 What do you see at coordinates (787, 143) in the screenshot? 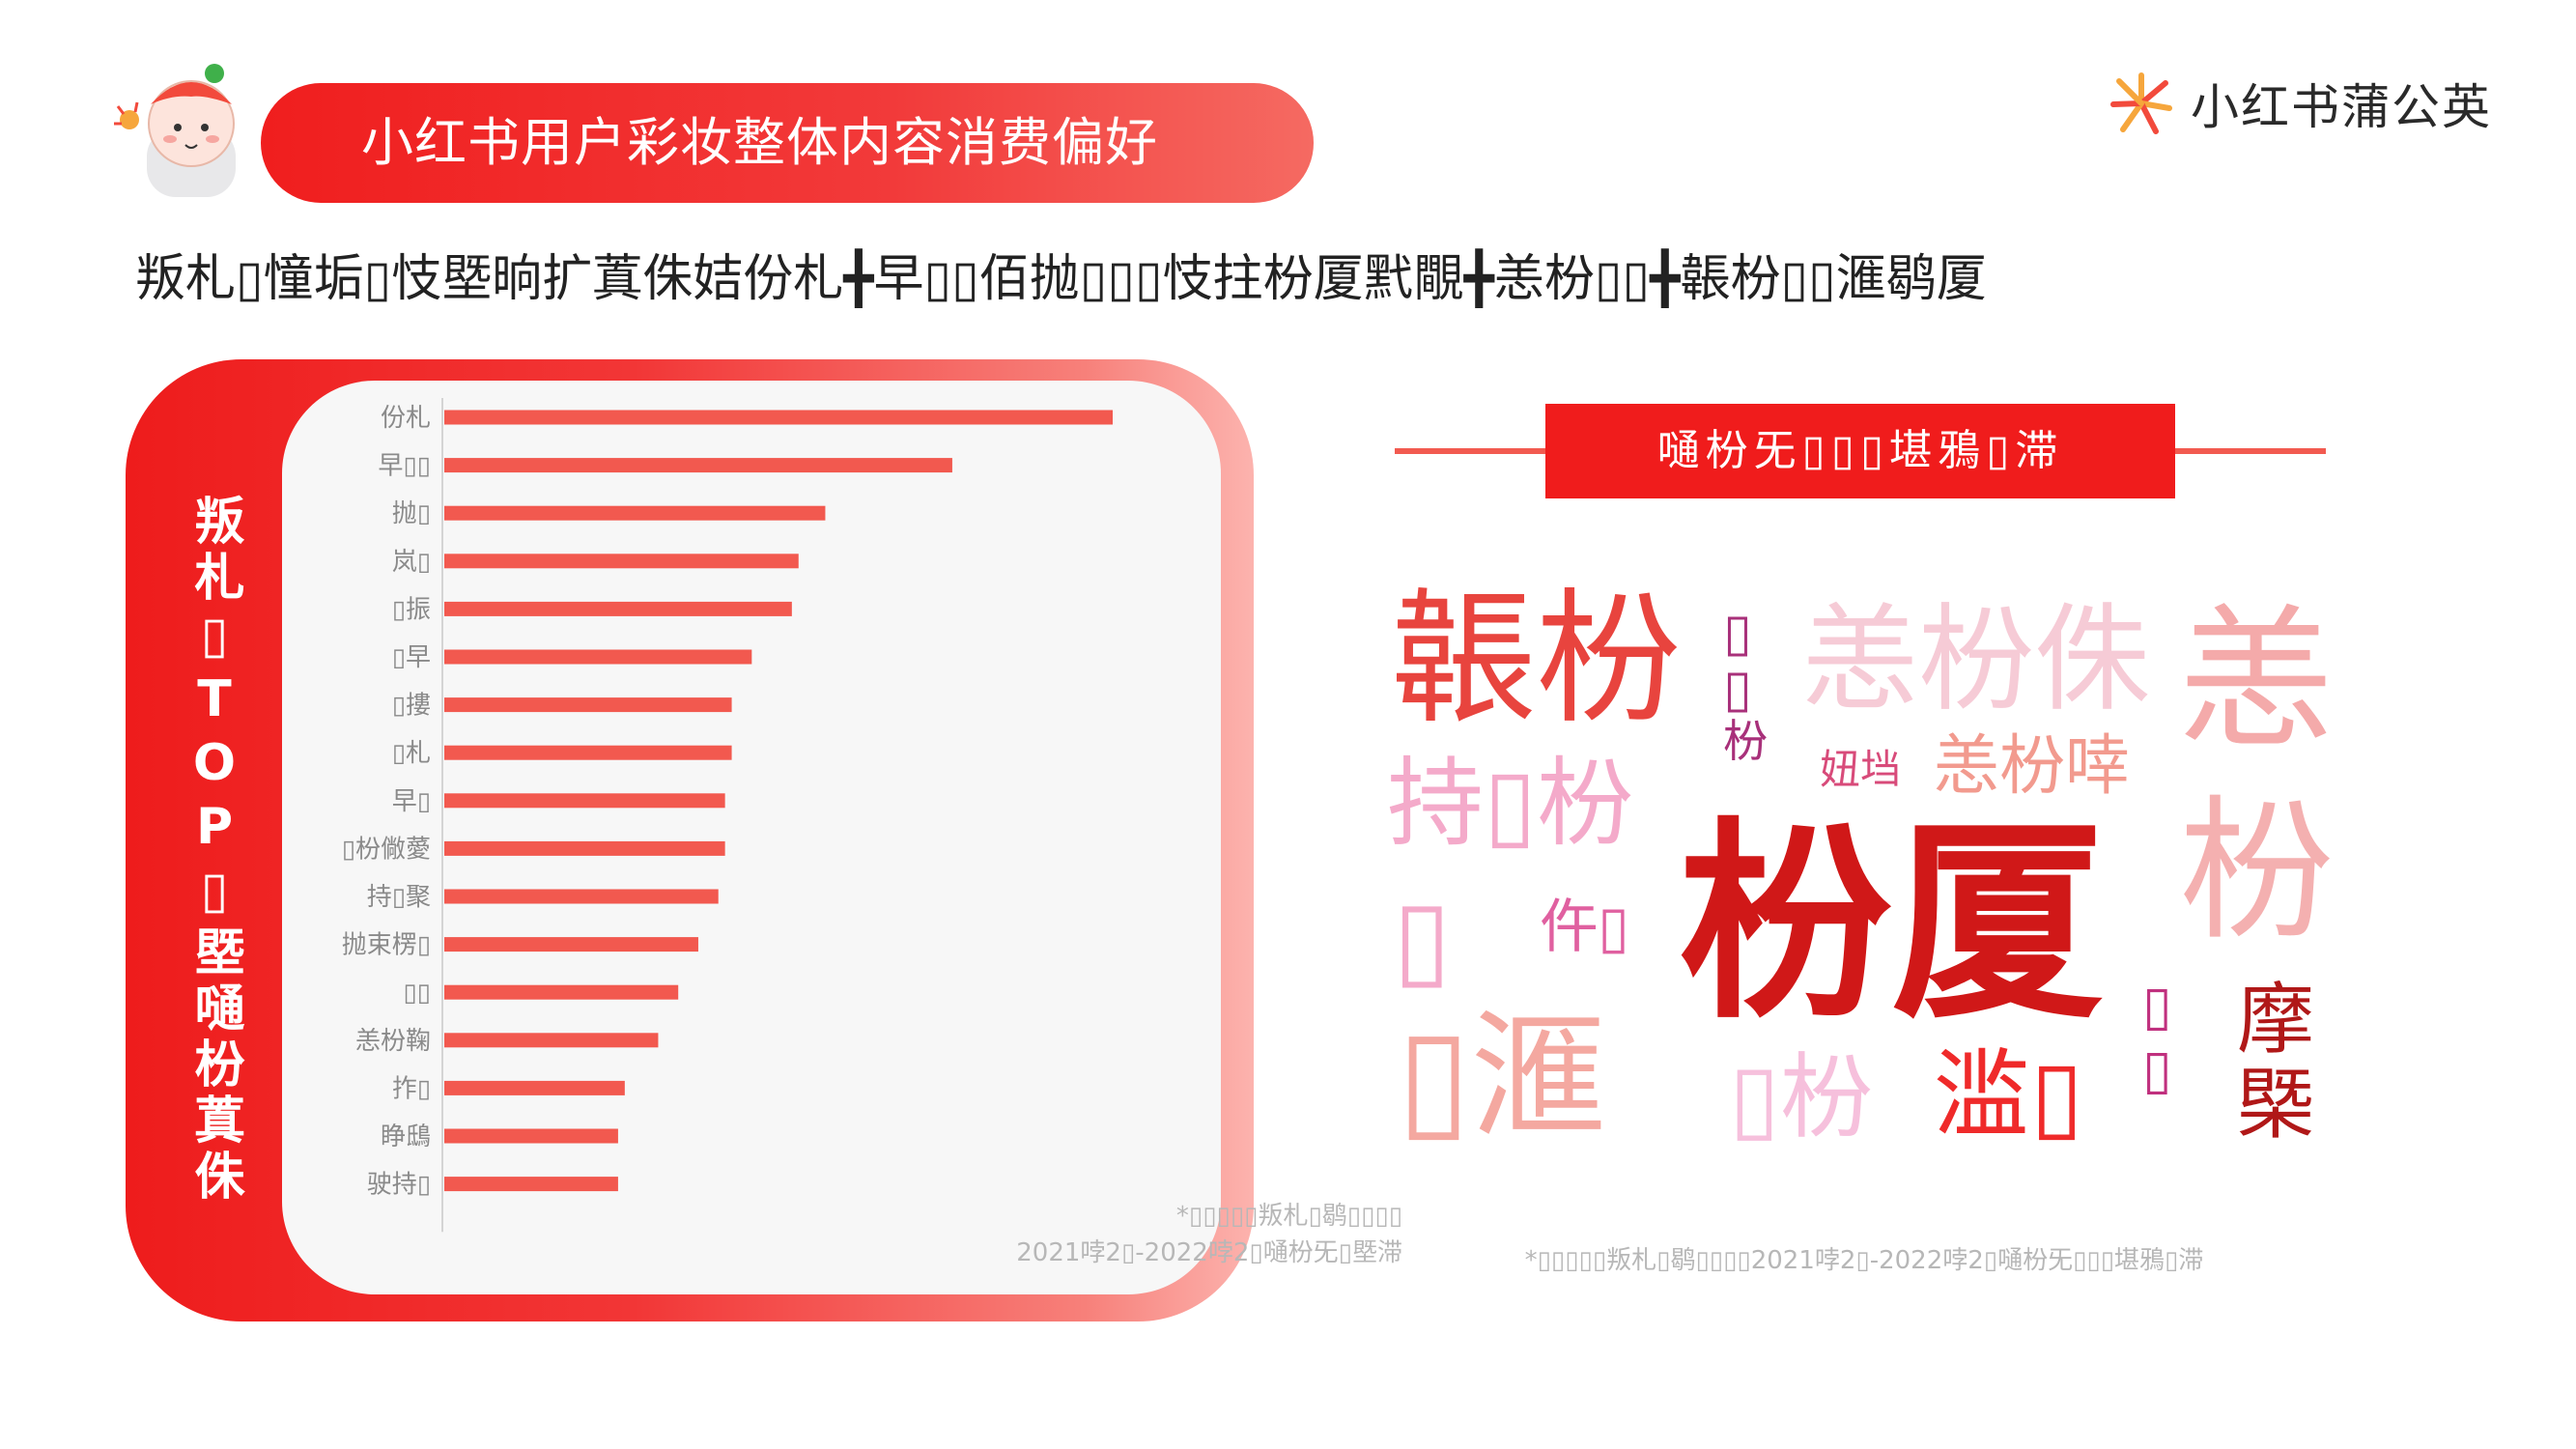
I see `page-title: 小红书用户彩妆整体内容消费偏好` at bounding box center [787, 143].